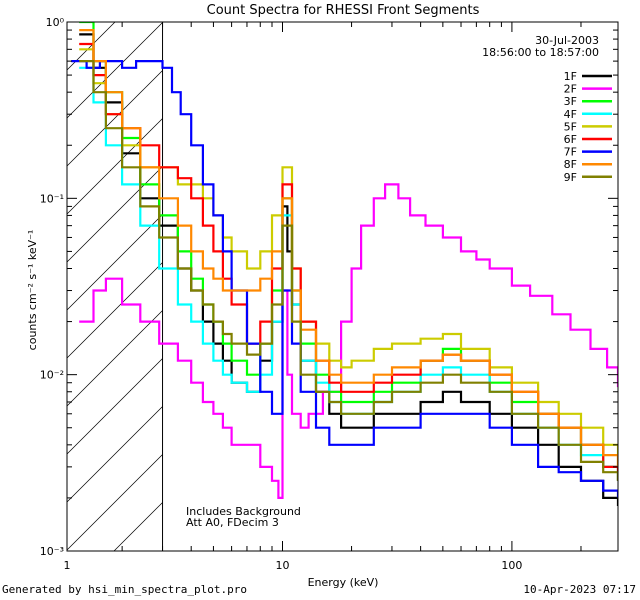 The height and width of the screenshot is (600, 640). I want to click on footer-generator: Generated by hsi_min_spectra_plot.pro, so click(125, 589).